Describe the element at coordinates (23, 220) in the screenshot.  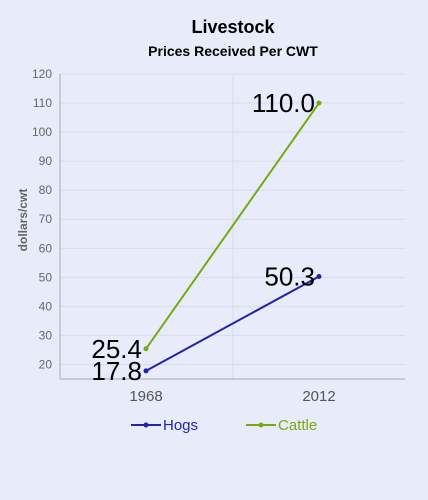
I see `y-axis-label: dollars/cwt` at that location.